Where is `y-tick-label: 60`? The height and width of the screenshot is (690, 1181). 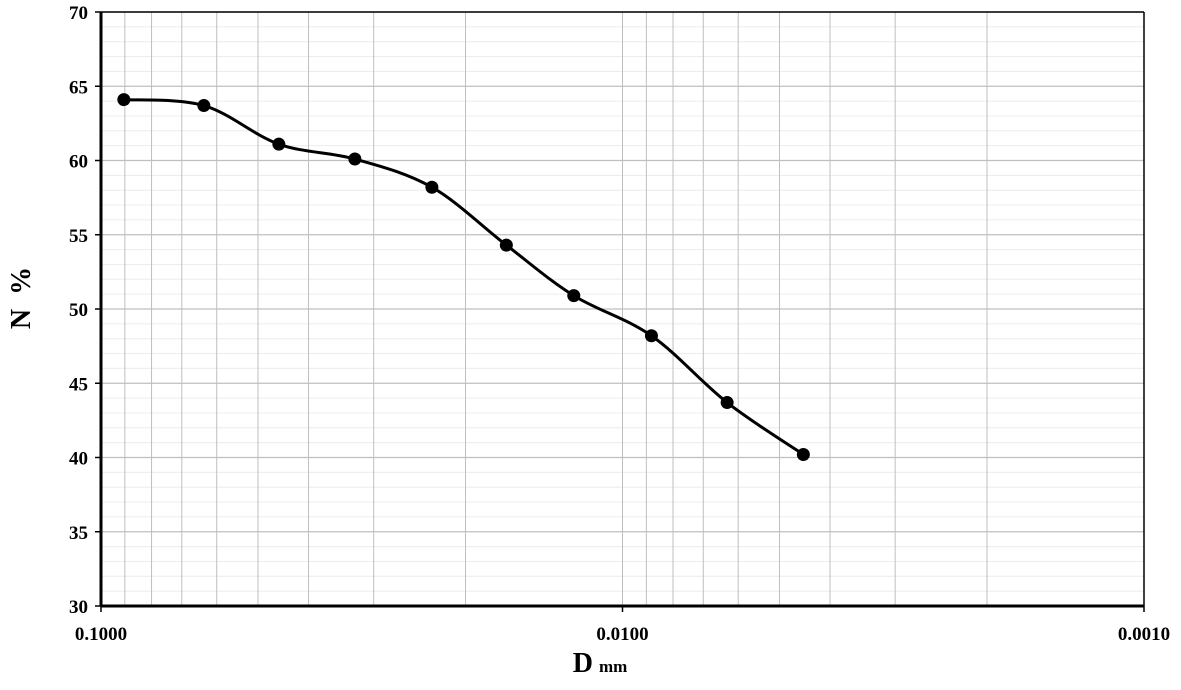 y-tick-label: 60 is located at coordinates (78, 162).